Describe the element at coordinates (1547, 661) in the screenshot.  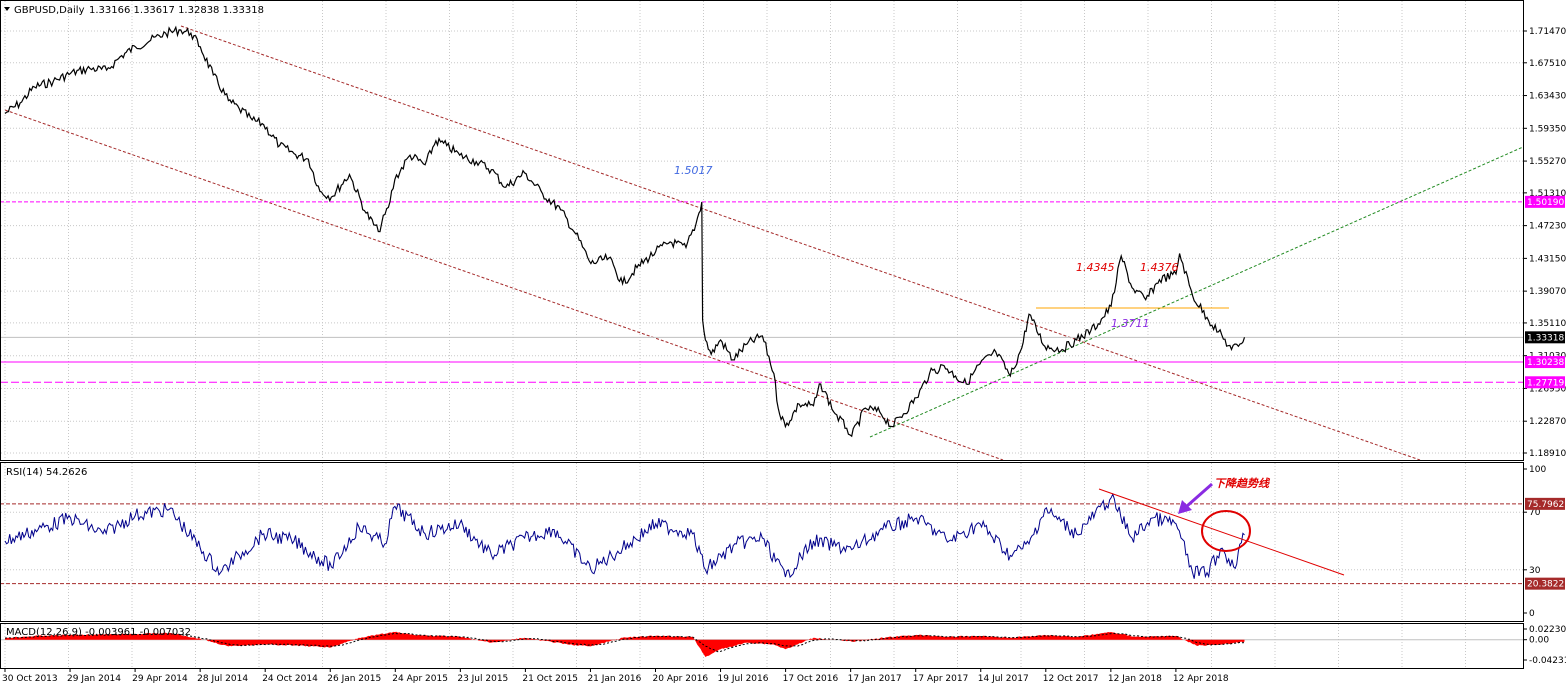
I see `macd-tick-label: -0.042312` at that location.